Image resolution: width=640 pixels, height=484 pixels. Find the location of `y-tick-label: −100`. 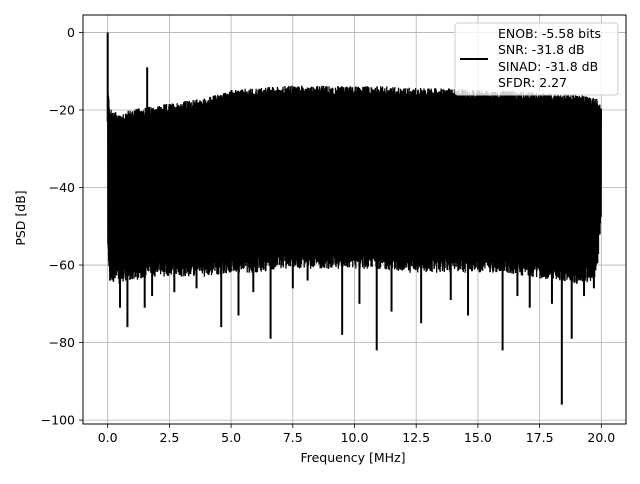

y-tick-label: −100 is located at coordinates (58, 420).